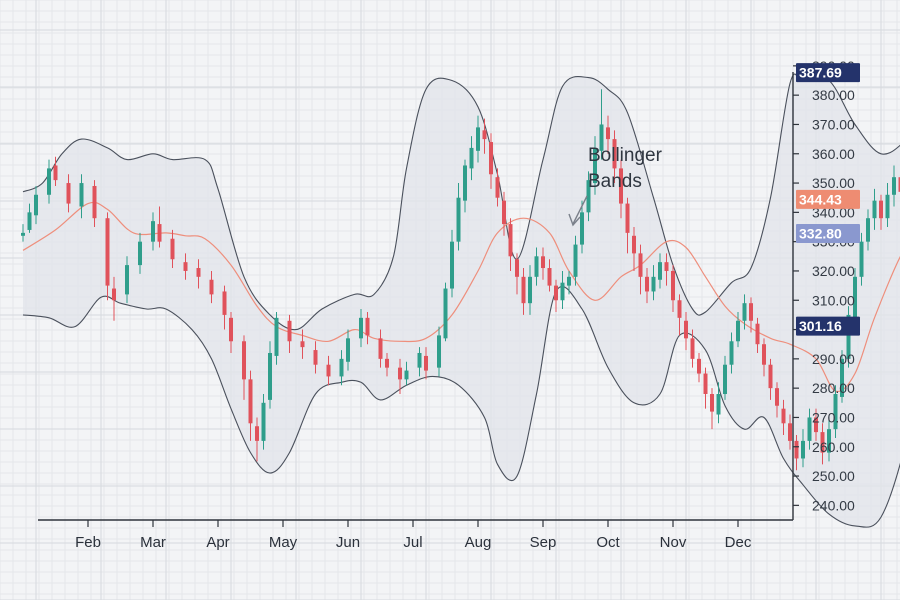 This screenshot has height=600, width=900. Describe the element at coordinates (625, 155) in the screenshot. I see `annotation-line-1: Bollinger` at that location.